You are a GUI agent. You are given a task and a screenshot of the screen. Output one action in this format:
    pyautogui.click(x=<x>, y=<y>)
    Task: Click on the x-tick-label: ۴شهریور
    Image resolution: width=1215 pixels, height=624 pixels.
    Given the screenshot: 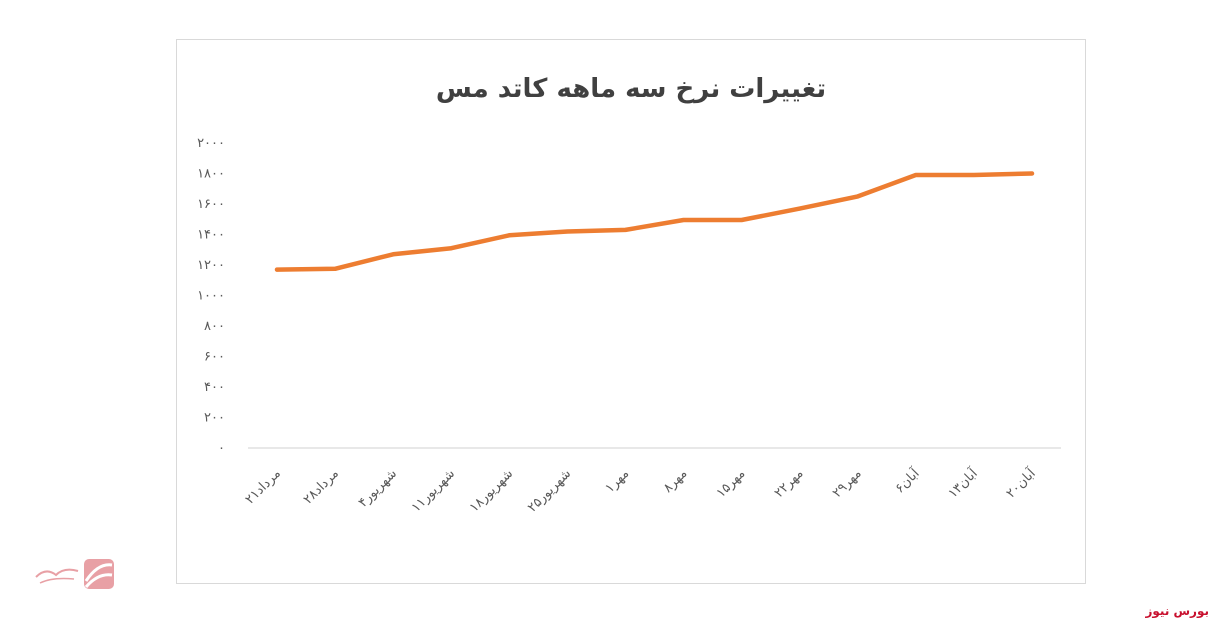 What is the action you would take?
    pyautogui.click(x=378, y=488)
    